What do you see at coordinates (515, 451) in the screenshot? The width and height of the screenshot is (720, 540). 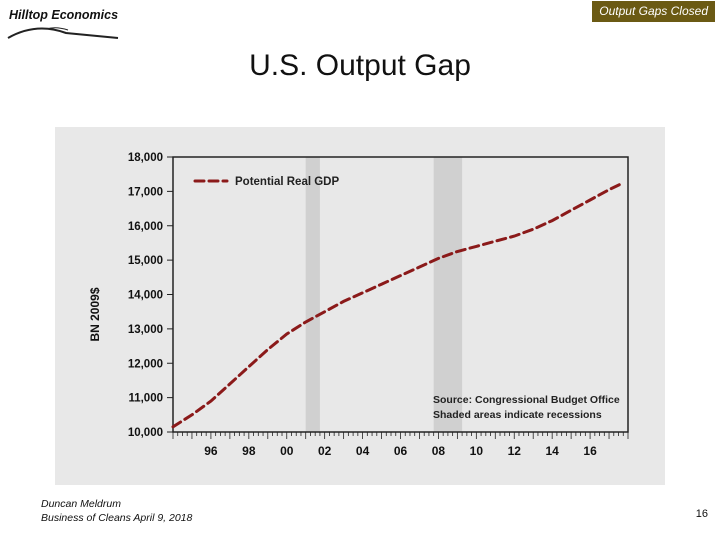 I see `x-tick-label: 12` at bounding box center [515, 451].